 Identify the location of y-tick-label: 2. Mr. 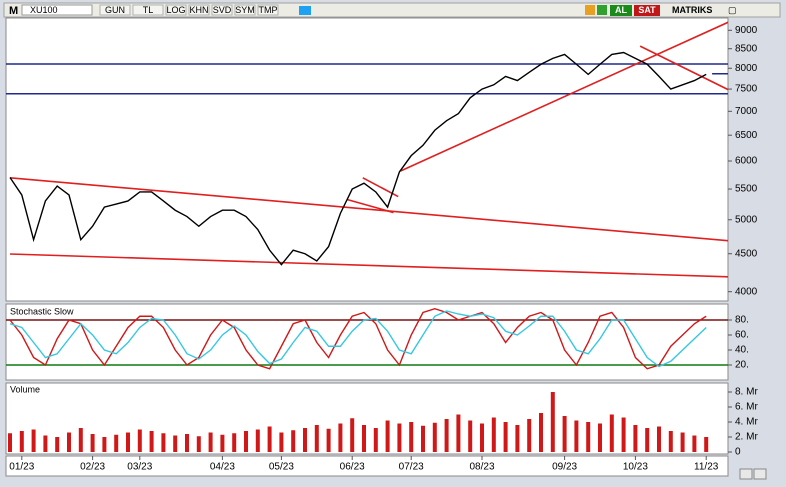
(746, 437).